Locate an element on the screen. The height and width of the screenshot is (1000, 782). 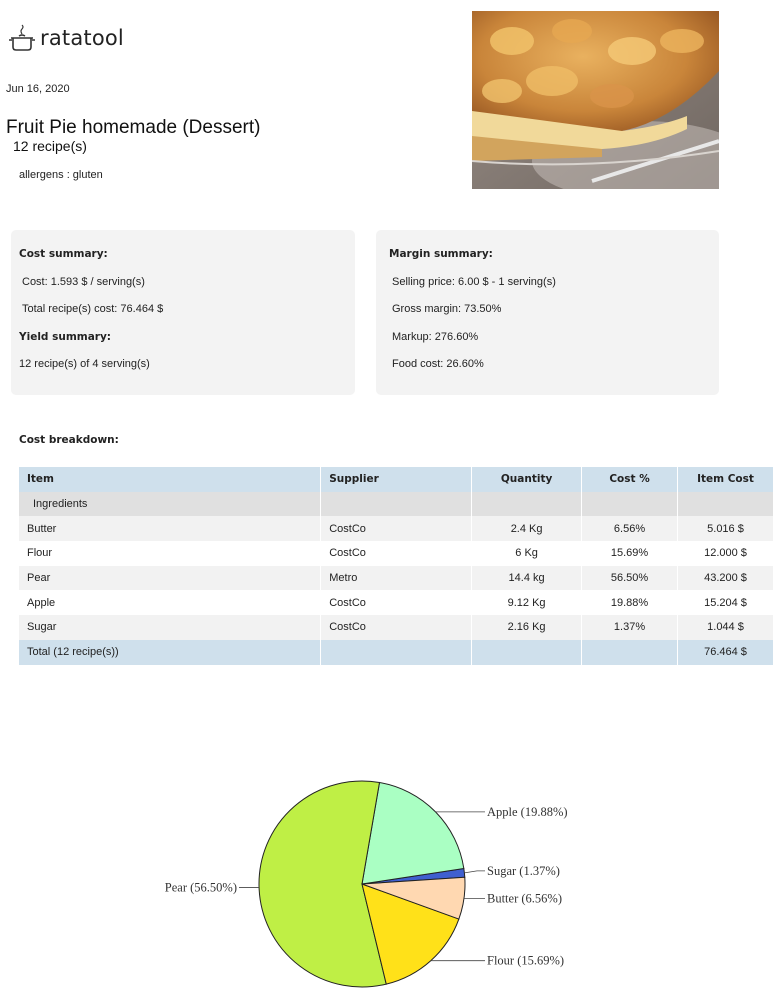
total-label: Total (12 recipe(s)) is located at coordinates (170, 652).